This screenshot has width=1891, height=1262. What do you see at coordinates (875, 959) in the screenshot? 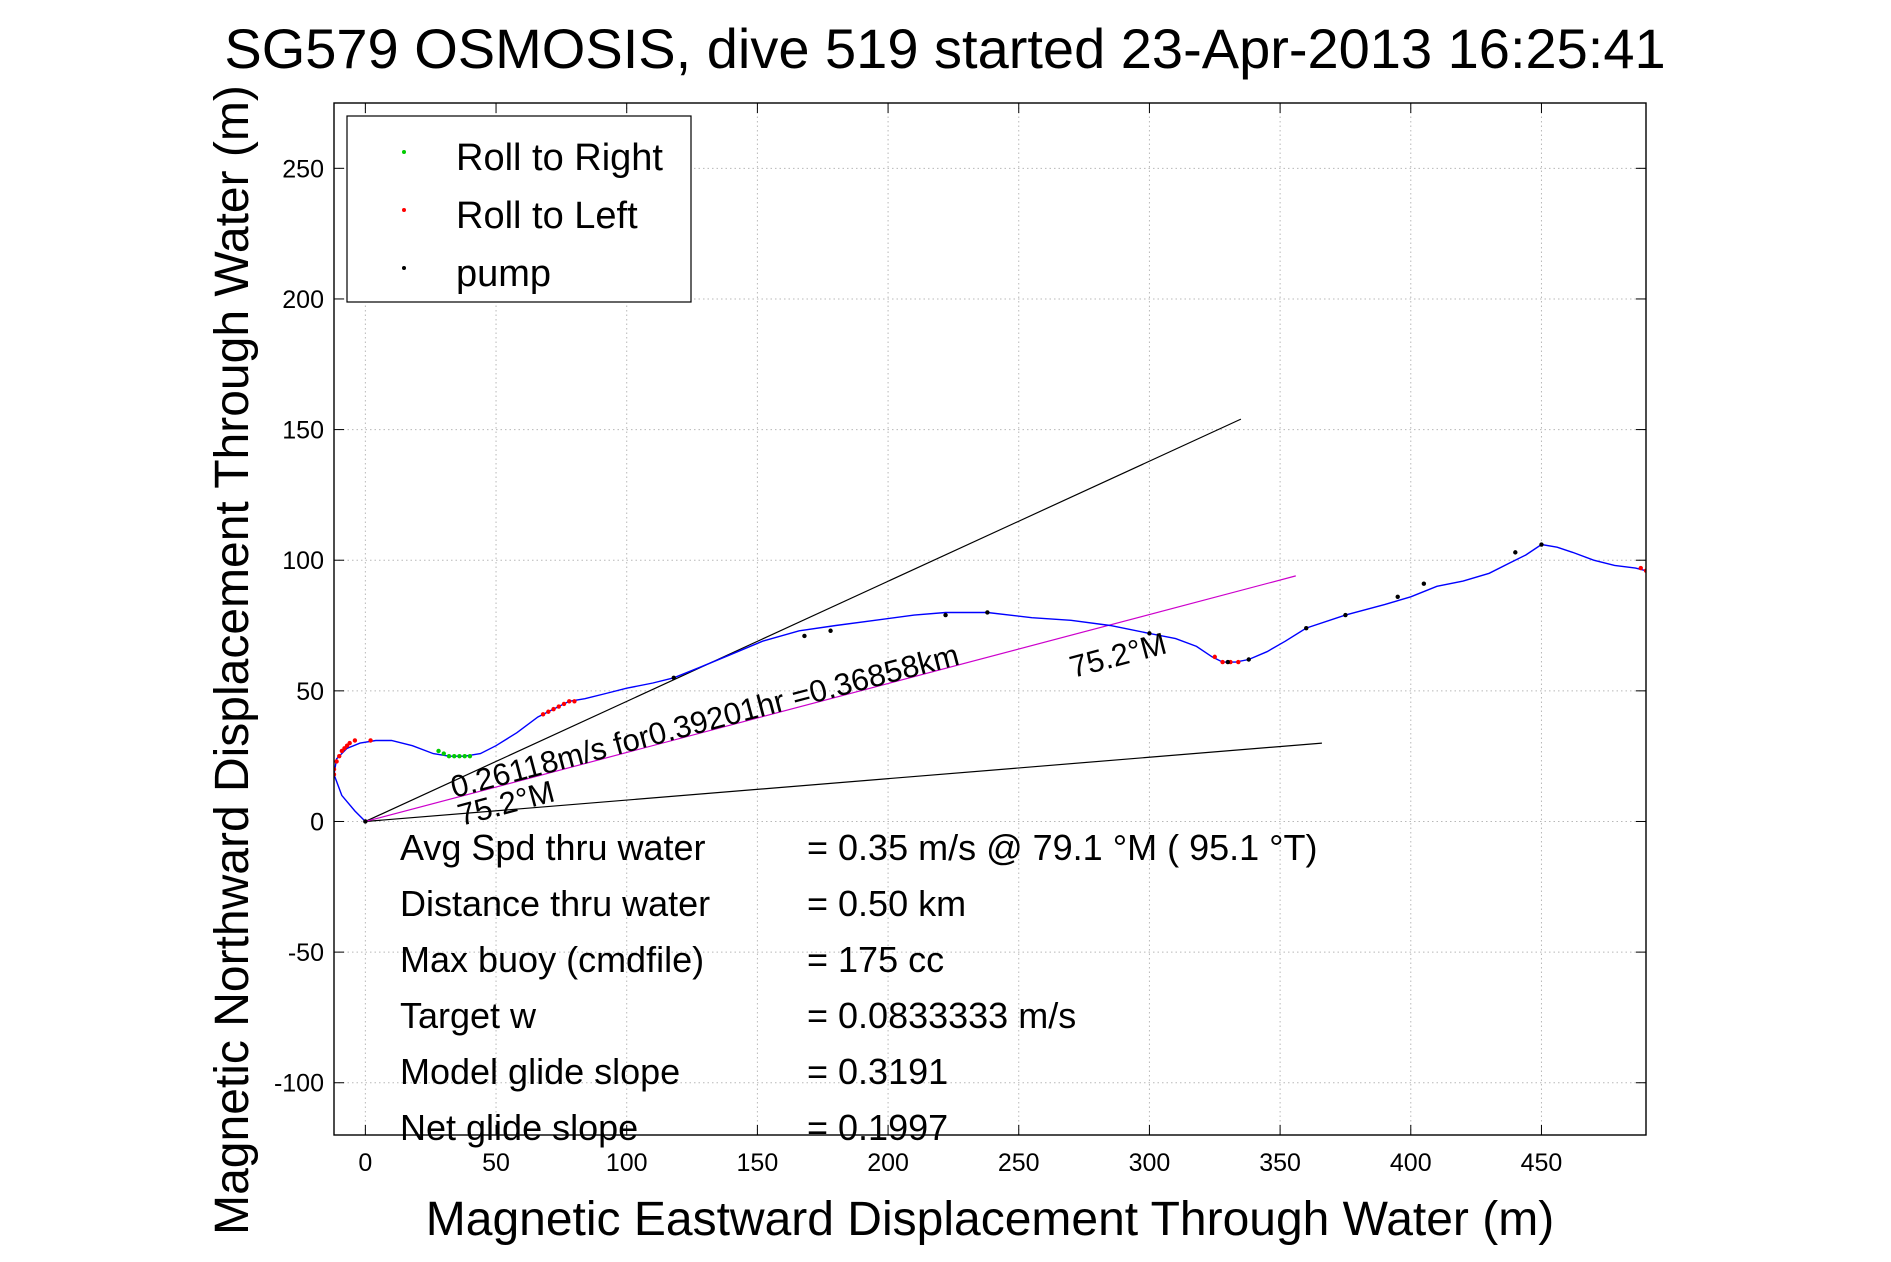
I see `stat-value: = 175 cc` at bounding box center [875, 959].